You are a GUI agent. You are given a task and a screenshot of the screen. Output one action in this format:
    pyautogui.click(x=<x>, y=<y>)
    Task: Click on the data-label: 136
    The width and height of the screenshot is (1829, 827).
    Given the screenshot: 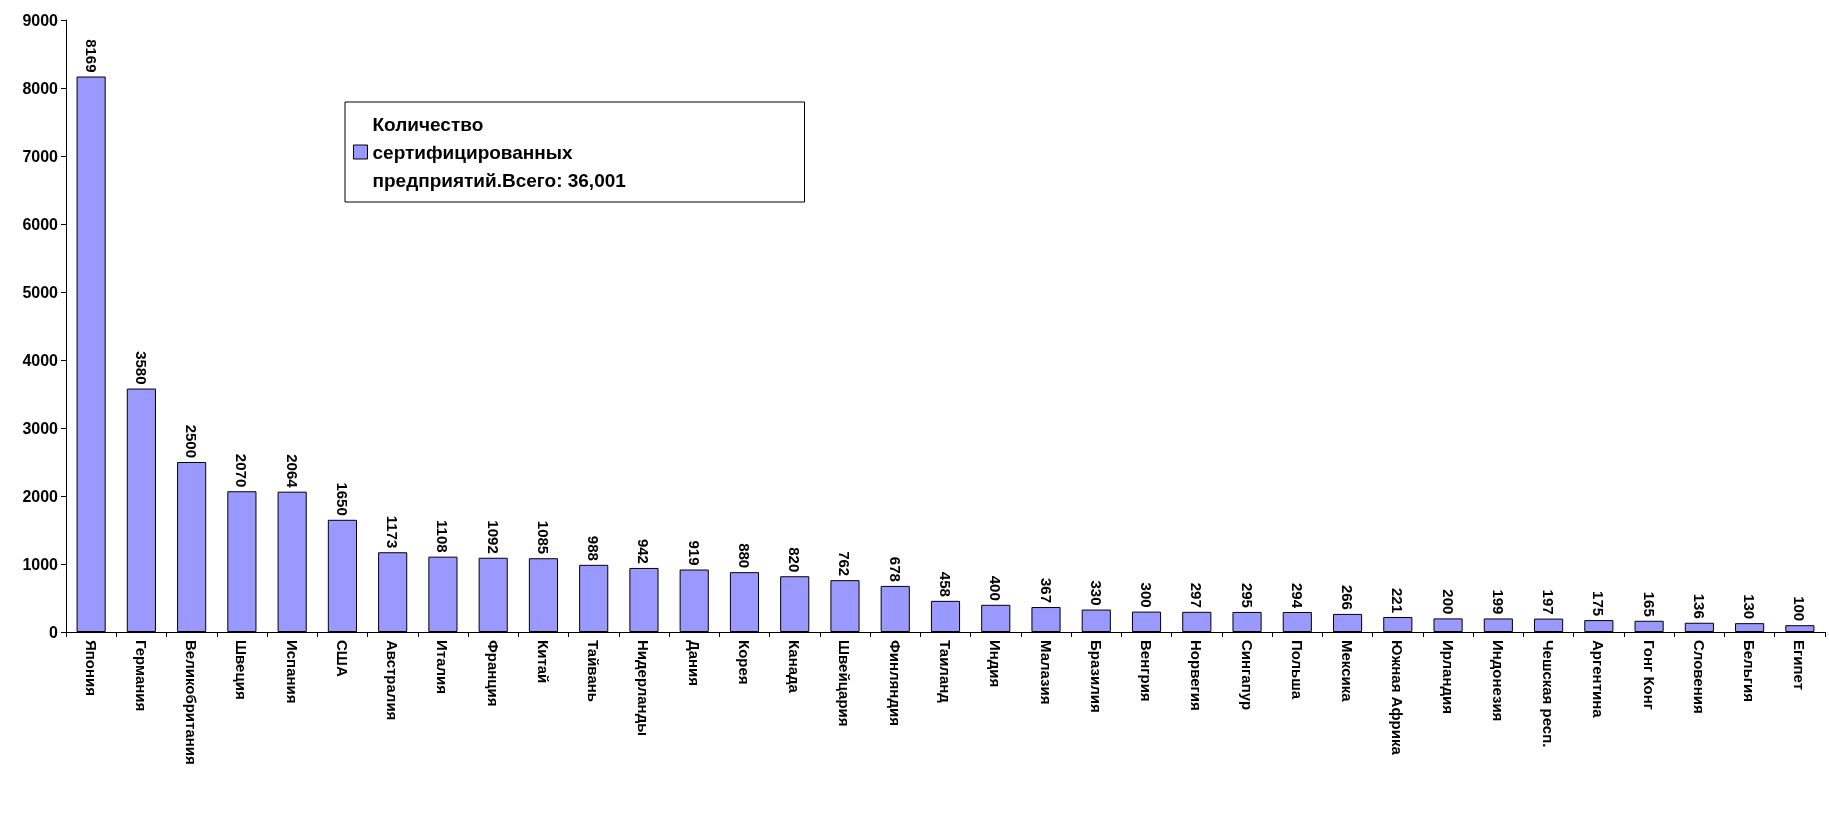 What is the action you would take?
    pyautogui.click(x=1699, y=606)
    